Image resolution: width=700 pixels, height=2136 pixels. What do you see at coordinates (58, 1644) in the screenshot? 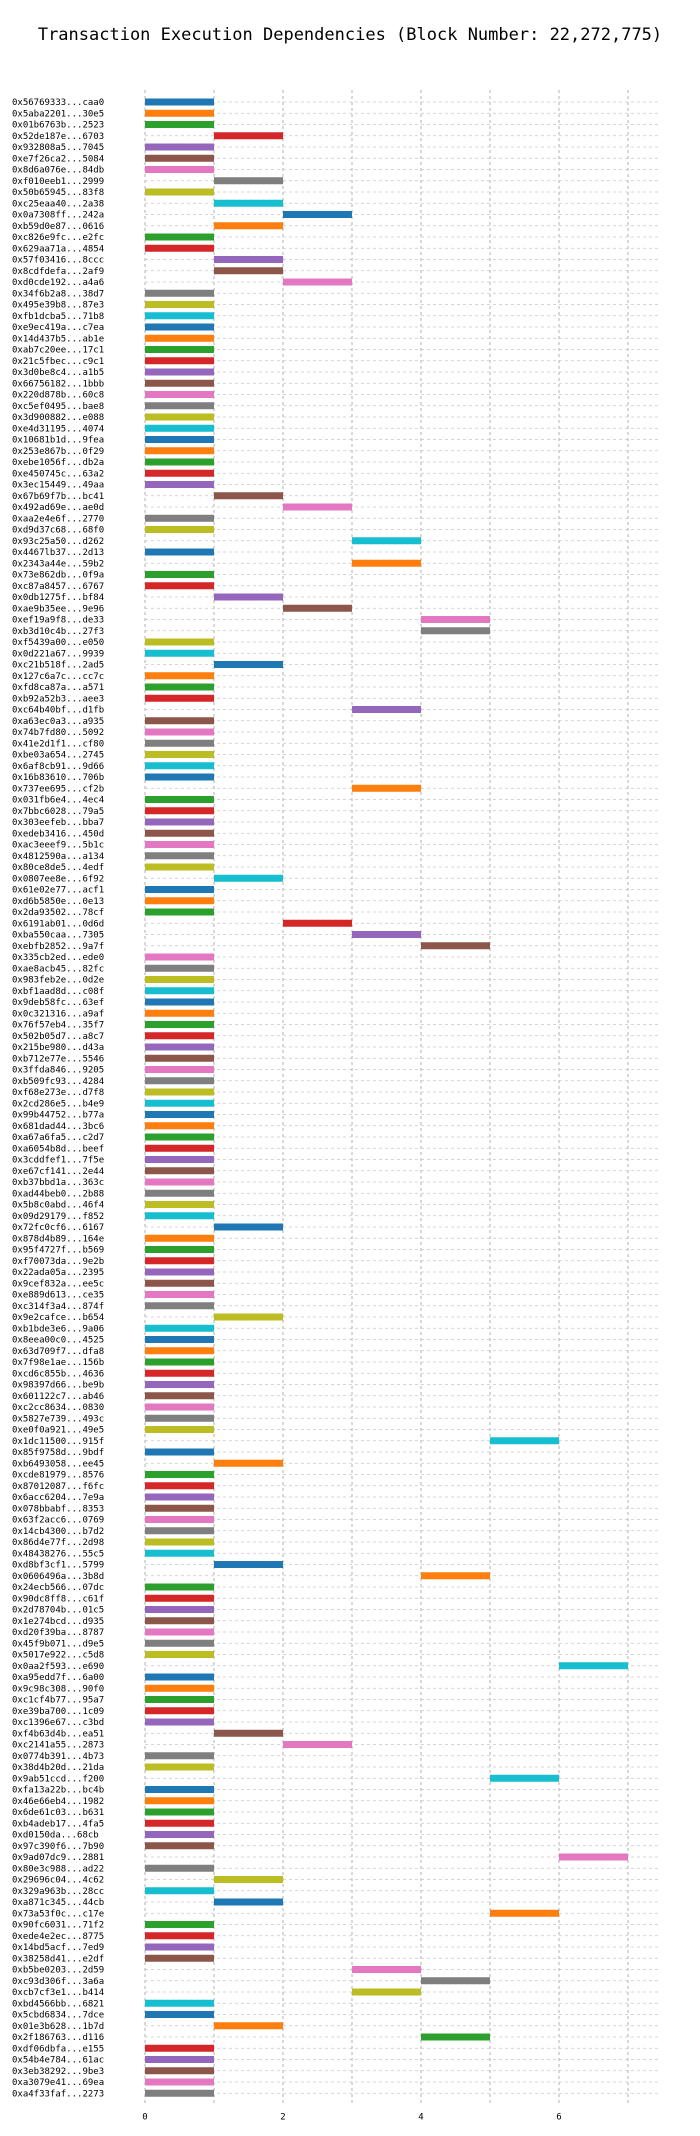
I see `transaction-hash-label: 0x45f9b071...d9e5` at bounding box center [58, 1644].